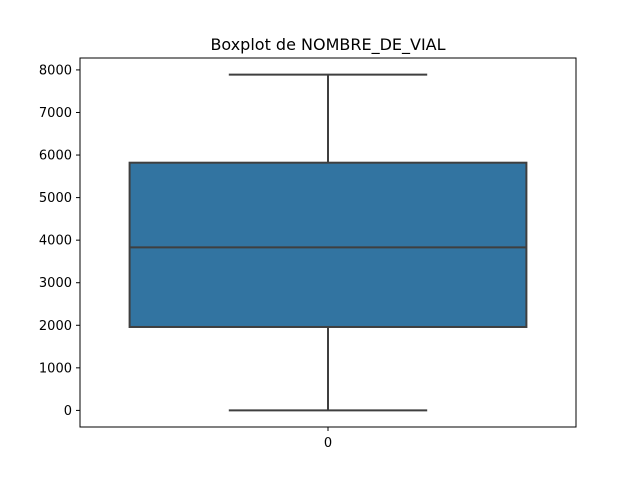  Describe the element at coordinates (55, 156) in the screenshot. I see `y-tick-label: 6000` at that location.